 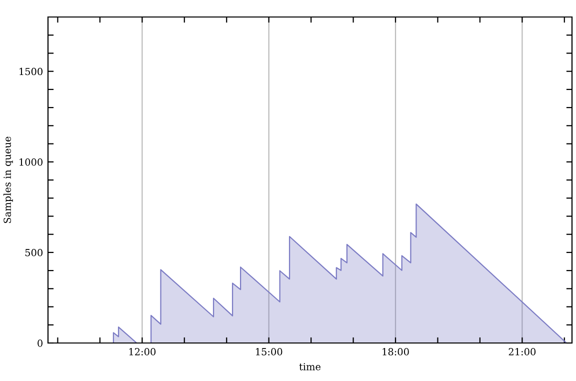 What do you see at coordinates (31, 162) in the screenshot?
I see `y-tick-label: 1000` at bounding box center [31, 162].